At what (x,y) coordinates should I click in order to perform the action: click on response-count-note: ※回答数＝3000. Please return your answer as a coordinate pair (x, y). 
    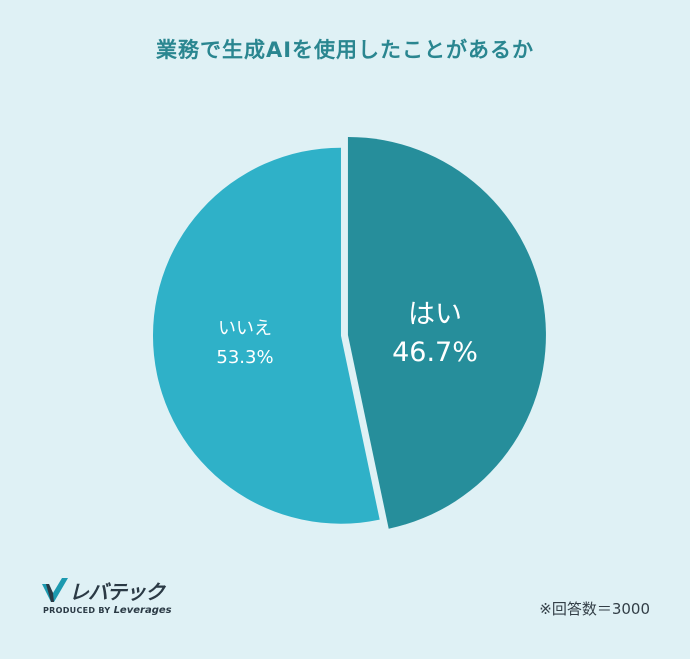
    Looking at the image, I should click on (594, 609).